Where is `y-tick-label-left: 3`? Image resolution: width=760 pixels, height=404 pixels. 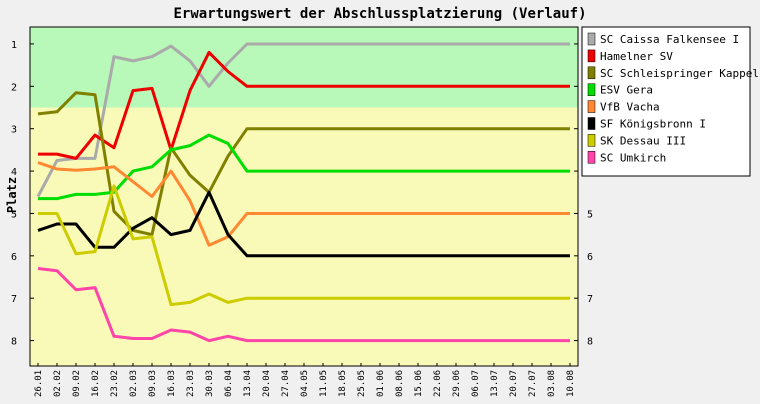 y-tick-label-left: 3 is located at coordinates (14, 130).